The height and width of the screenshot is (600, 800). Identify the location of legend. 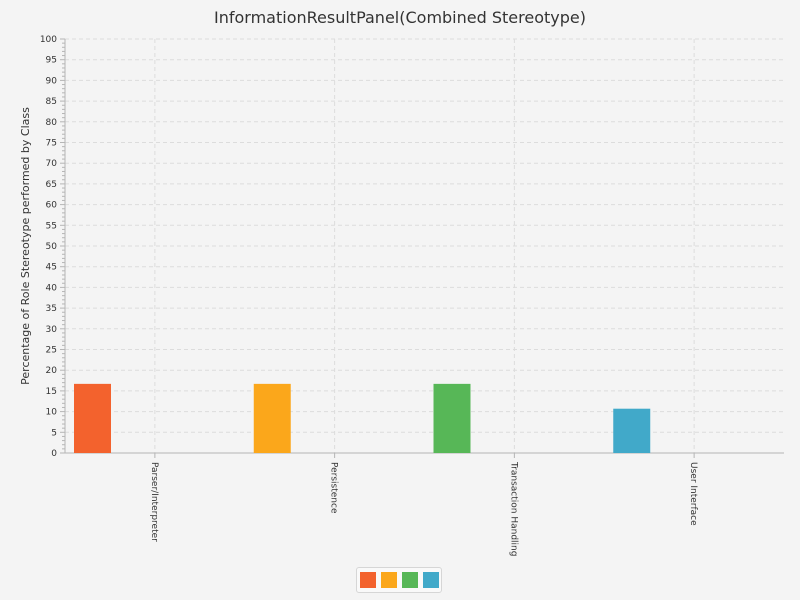
(399, 580).